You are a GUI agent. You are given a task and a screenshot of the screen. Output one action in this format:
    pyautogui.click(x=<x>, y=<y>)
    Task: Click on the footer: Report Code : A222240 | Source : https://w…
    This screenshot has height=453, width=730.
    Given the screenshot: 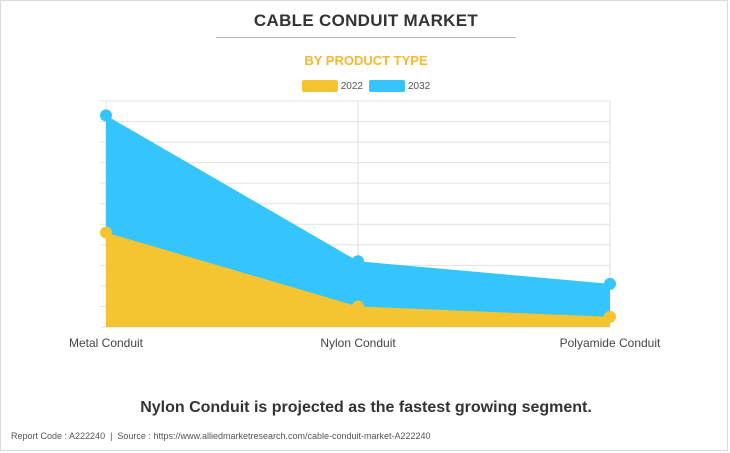 What is the action you would take?
    pyautogui.click(x=221, y=436)
    